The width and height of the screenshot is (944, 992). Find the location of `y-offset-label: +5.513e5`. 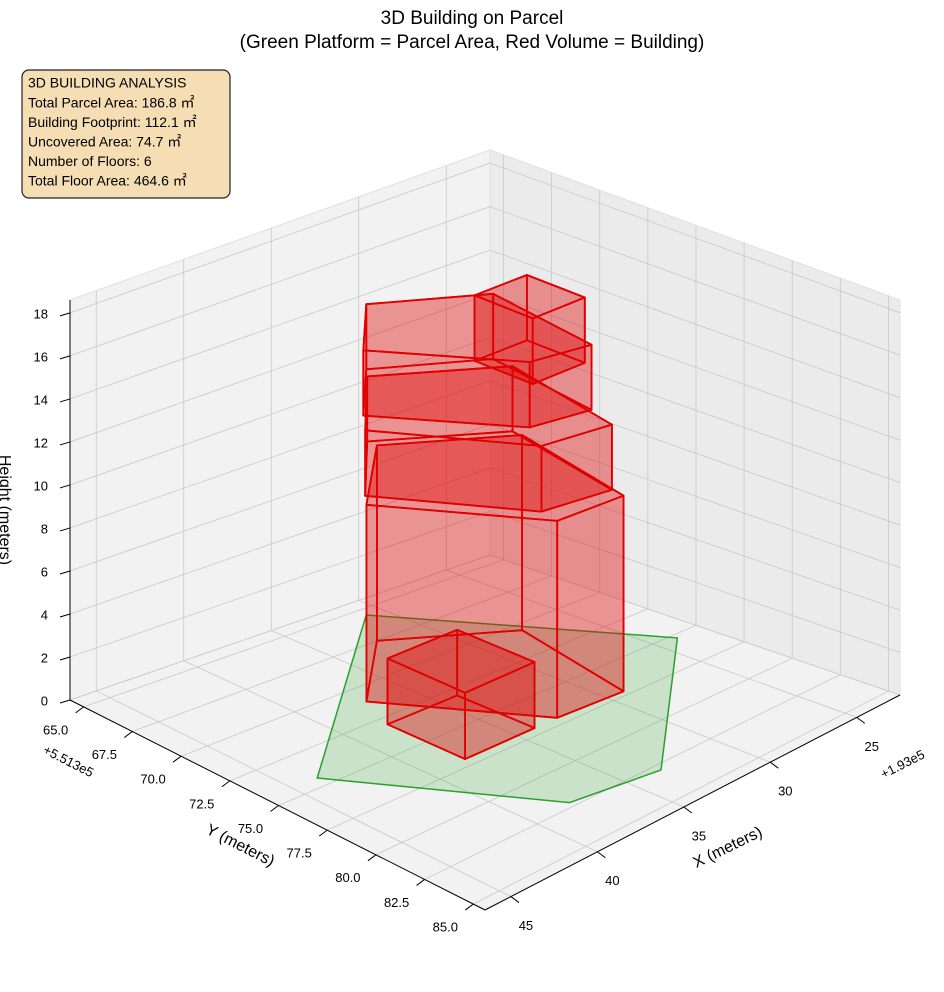

y-offset-label: +5.513e5 is located at coordinates (68, 761).